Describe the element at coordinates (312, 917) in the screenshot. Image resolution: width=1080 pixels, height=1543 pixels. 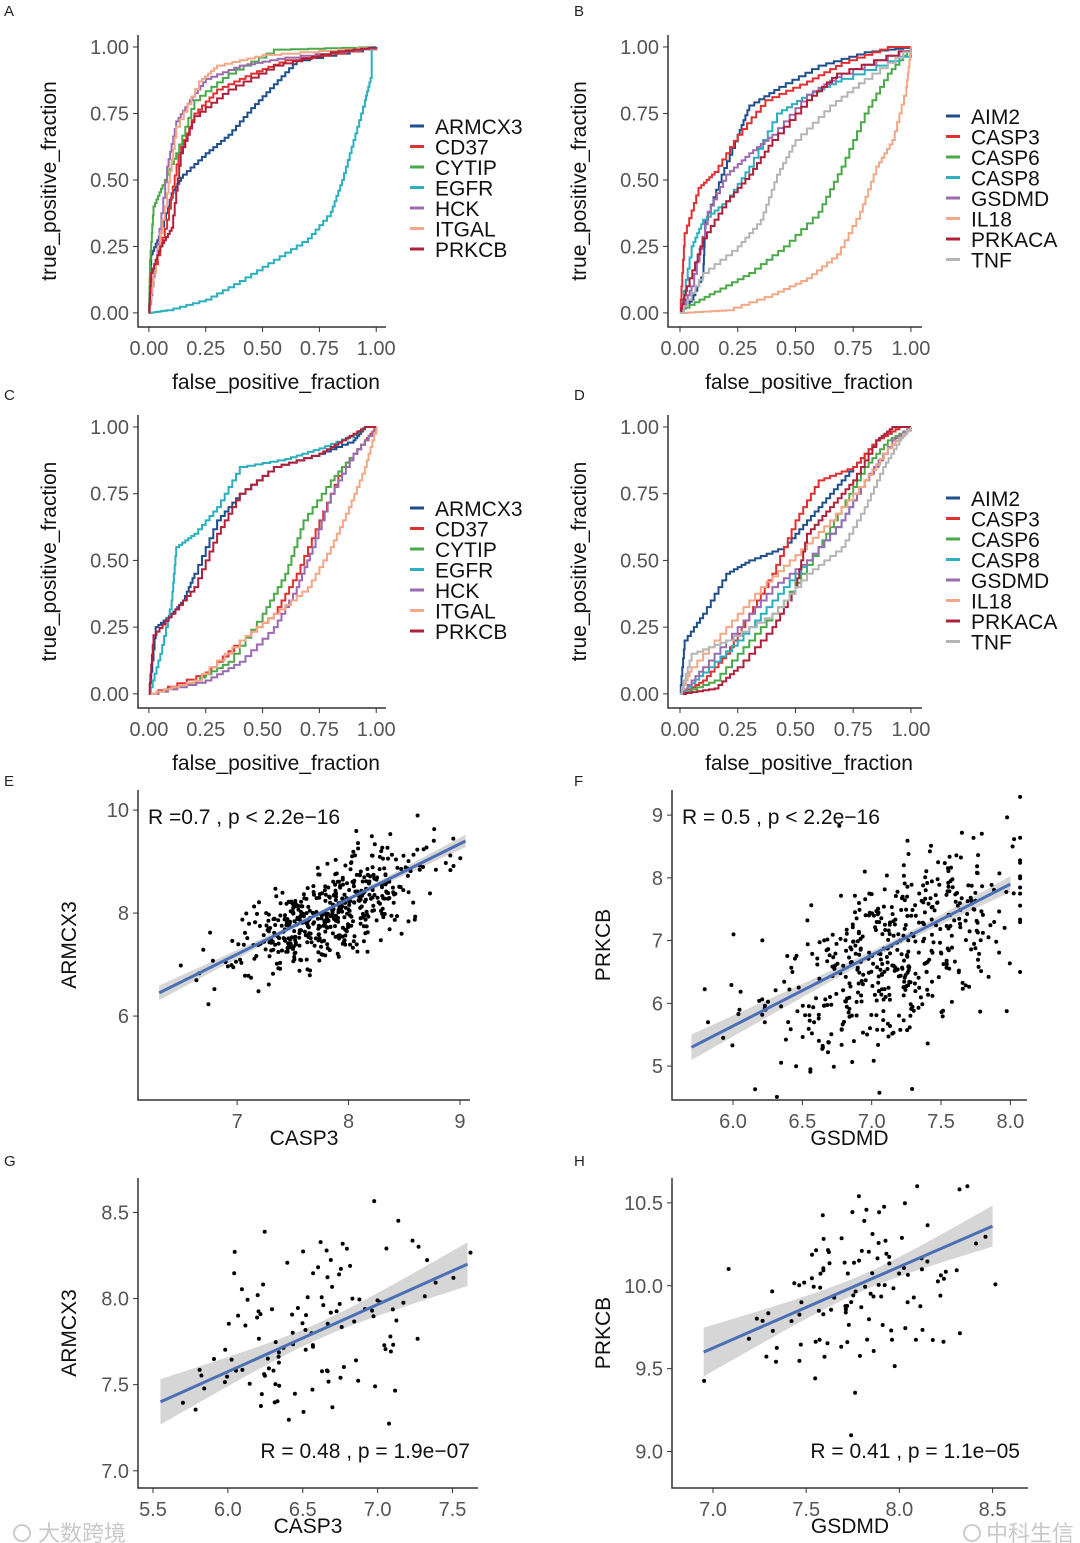
I see `regression-line` at that location.